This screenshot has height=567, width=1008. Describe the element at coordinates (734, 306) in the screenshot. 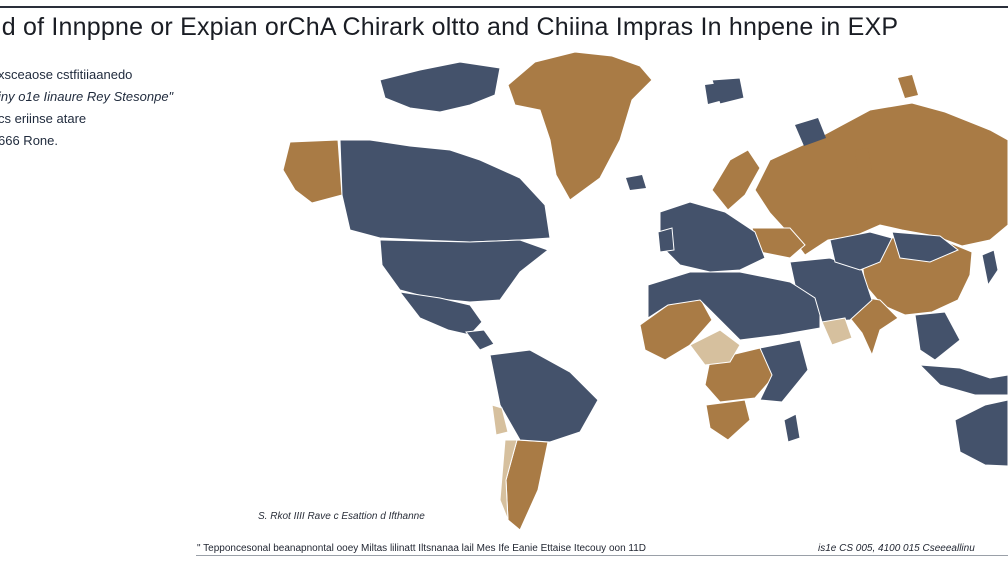

I see `north-africa` at that location.